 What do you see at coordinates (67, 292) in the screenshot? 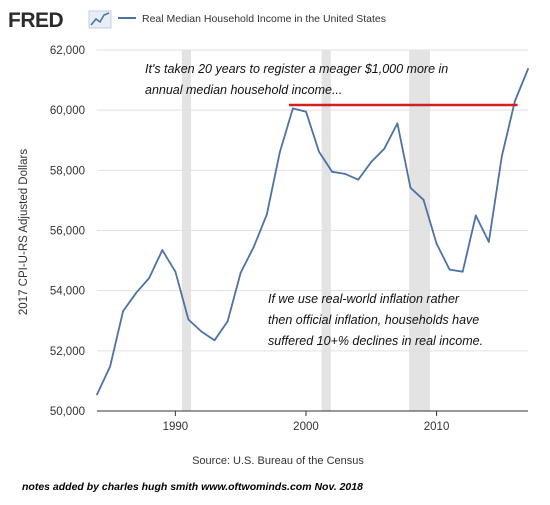
I see `y-tick-label: 54,000` at bounding box center [67, 292].